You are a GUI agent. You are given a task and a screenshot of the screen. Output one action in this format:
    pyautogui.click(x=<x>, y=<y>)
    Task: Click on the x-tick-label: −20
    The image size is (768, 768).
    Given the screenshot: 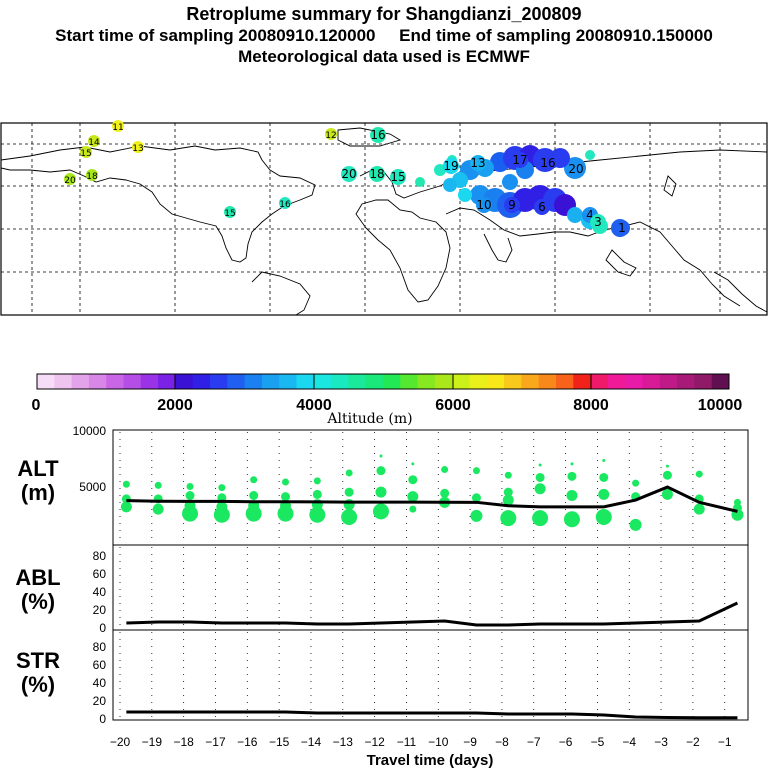 What is the action you would take?
    pyautogui.click(x=120, y=742)
    